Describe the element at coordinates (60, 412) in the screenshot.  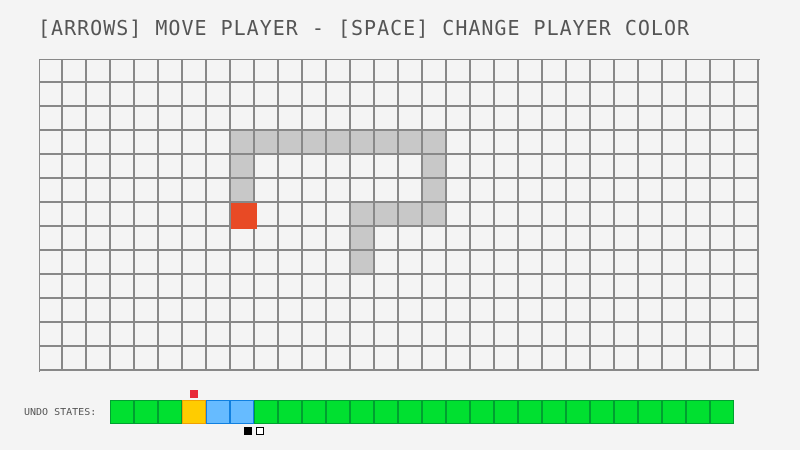
I see `undo-states-label: UNDO STATES:` at that location.